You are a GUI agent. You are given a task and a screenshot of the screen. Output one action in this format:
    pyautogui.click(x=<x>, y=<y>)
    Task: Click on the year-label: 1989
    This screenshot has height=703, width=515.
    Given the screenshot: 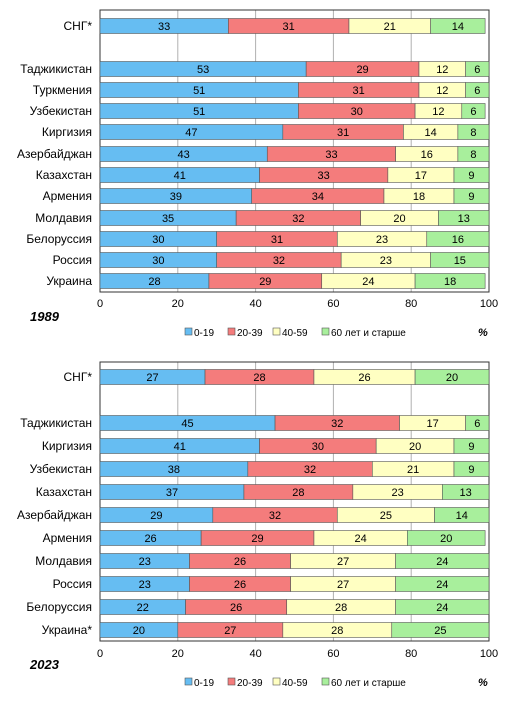 What is the action you would take?
    pyautogui.click(x=45, y=316)
    